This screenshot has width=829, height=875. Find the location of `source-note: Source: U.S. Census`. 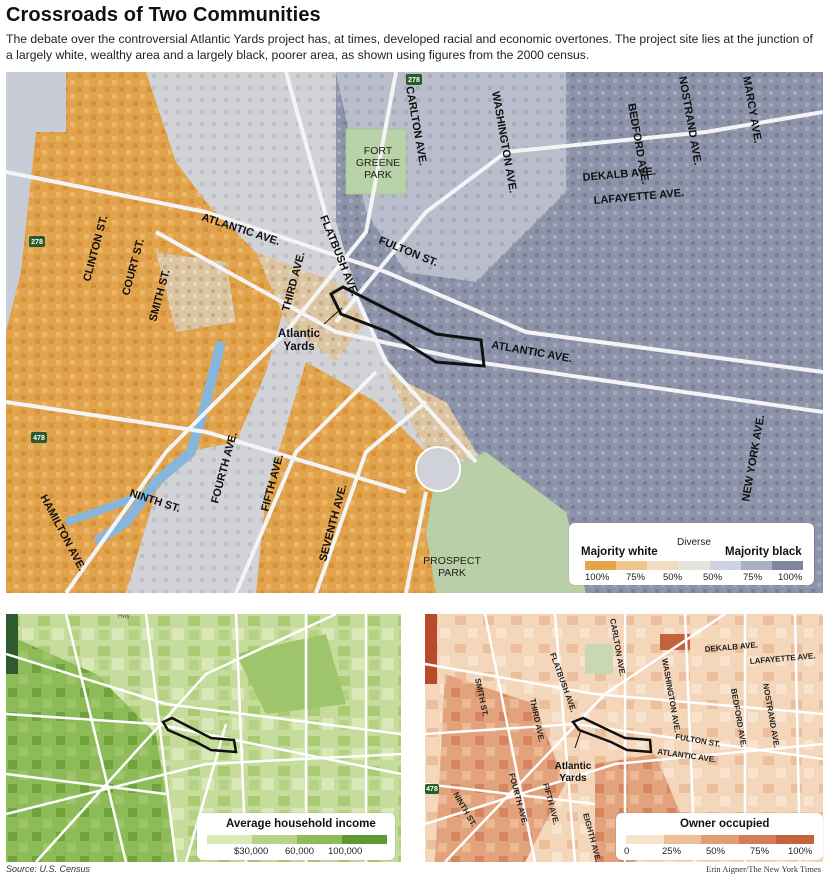

source-note: Source: U.S. Census is located at coordinates (48, 869).